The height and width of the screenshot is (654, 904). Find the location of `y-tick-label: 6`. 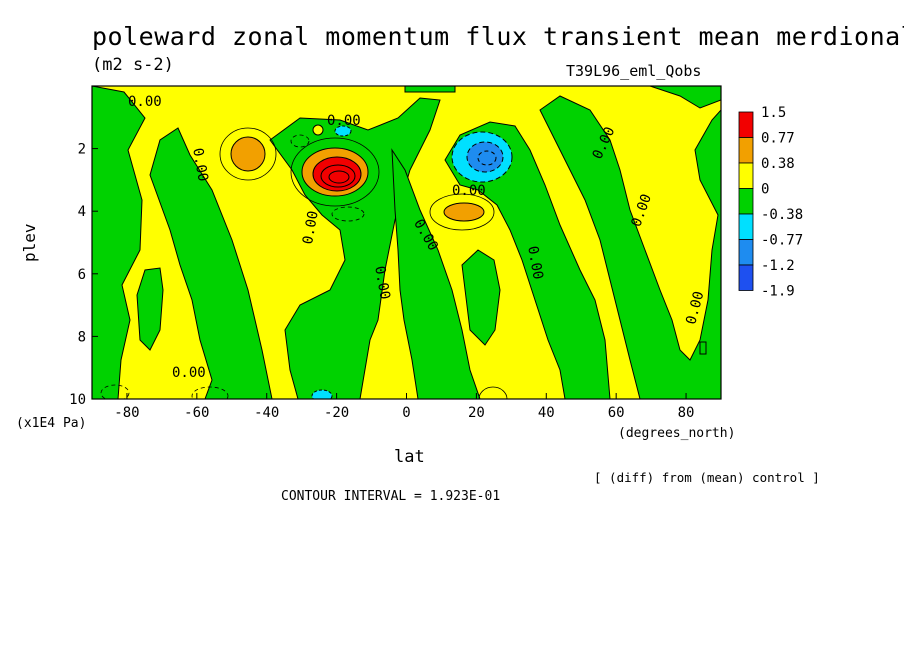

y-tick-label: 6 is located at coordinates (82, 275).